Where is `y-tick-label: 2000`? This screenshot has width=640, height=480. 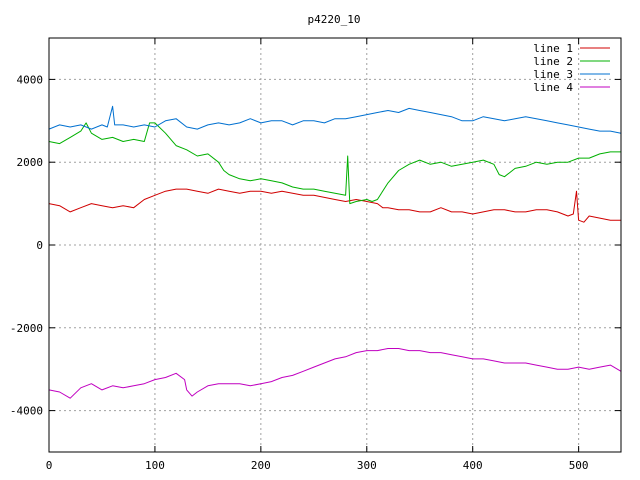
y-tick-label: 2000 is located at coordinates (30, 162).